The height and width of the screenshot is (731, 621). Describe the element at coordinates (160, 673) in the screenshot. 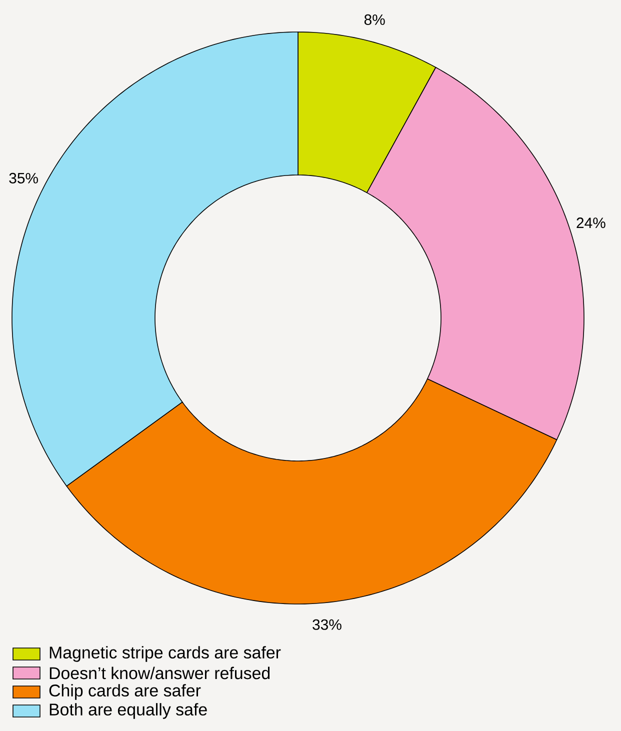

I see `legend-label: Doesn’t know/answer refused` at that location.